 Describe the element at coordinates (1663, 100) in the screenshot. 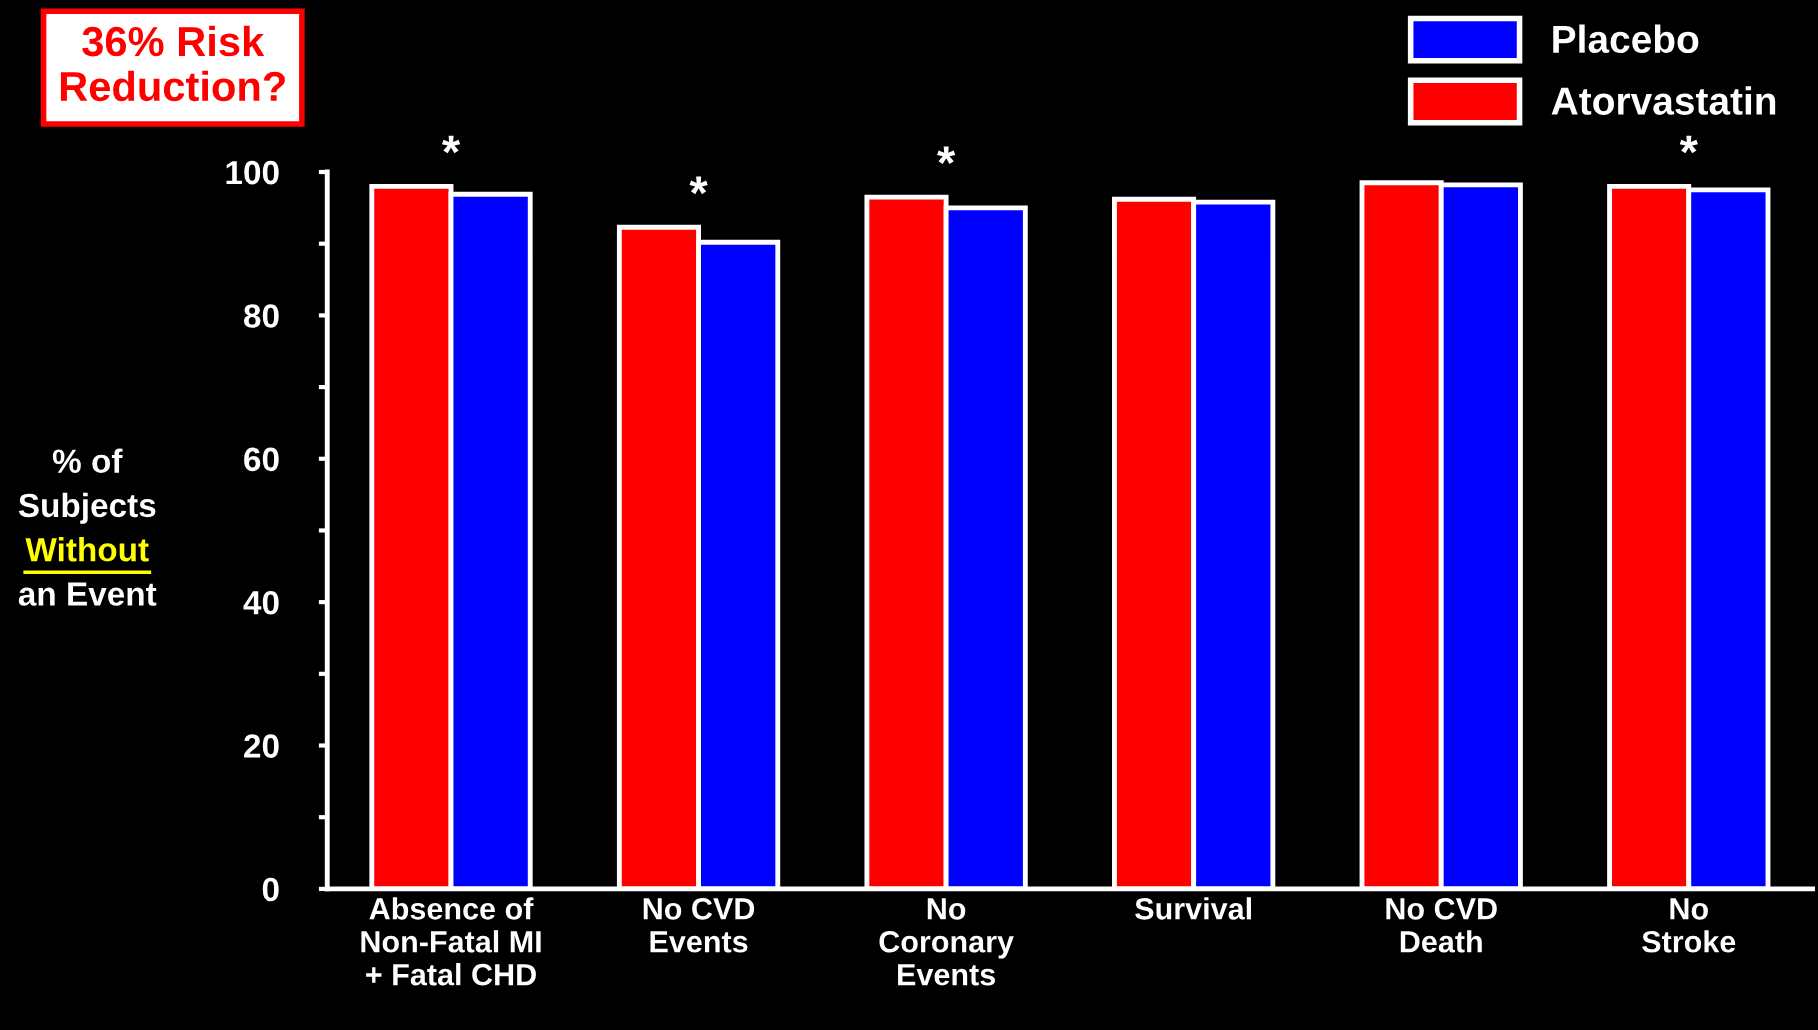

I see `legend-label: Atorvastatin` at that location.